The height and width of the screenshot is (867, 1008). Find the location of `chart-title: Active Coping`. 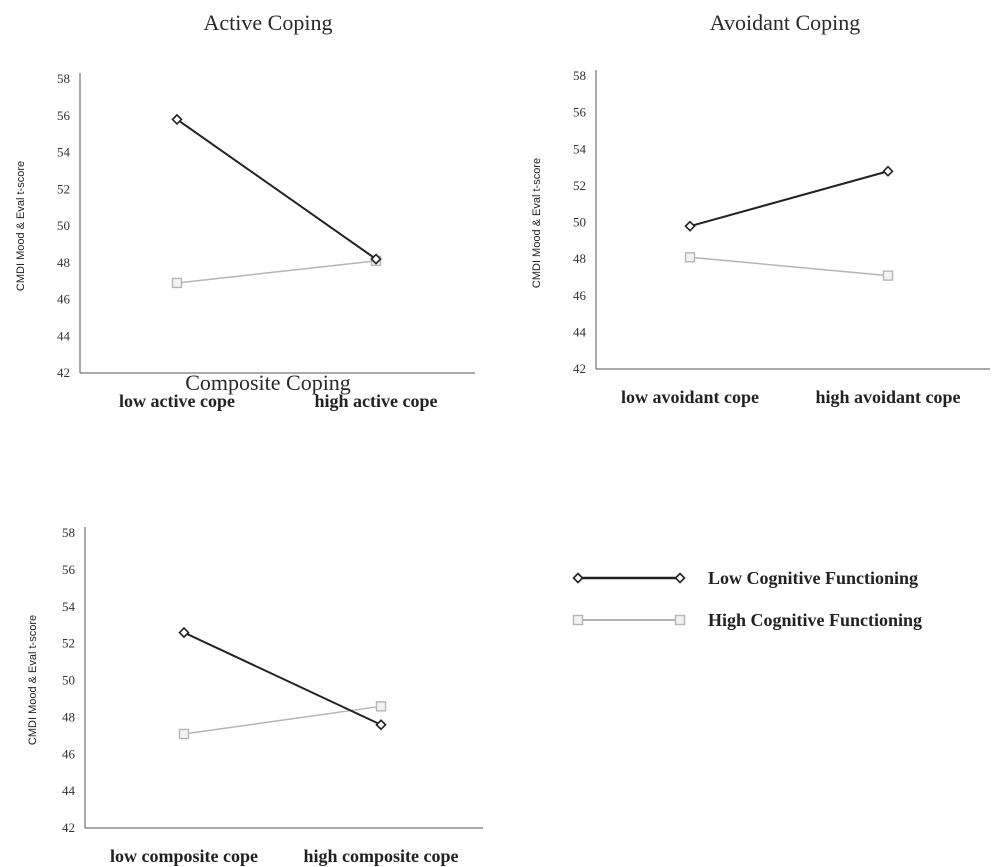

chart-title: Active Coping is located at coordinates (268, 22).